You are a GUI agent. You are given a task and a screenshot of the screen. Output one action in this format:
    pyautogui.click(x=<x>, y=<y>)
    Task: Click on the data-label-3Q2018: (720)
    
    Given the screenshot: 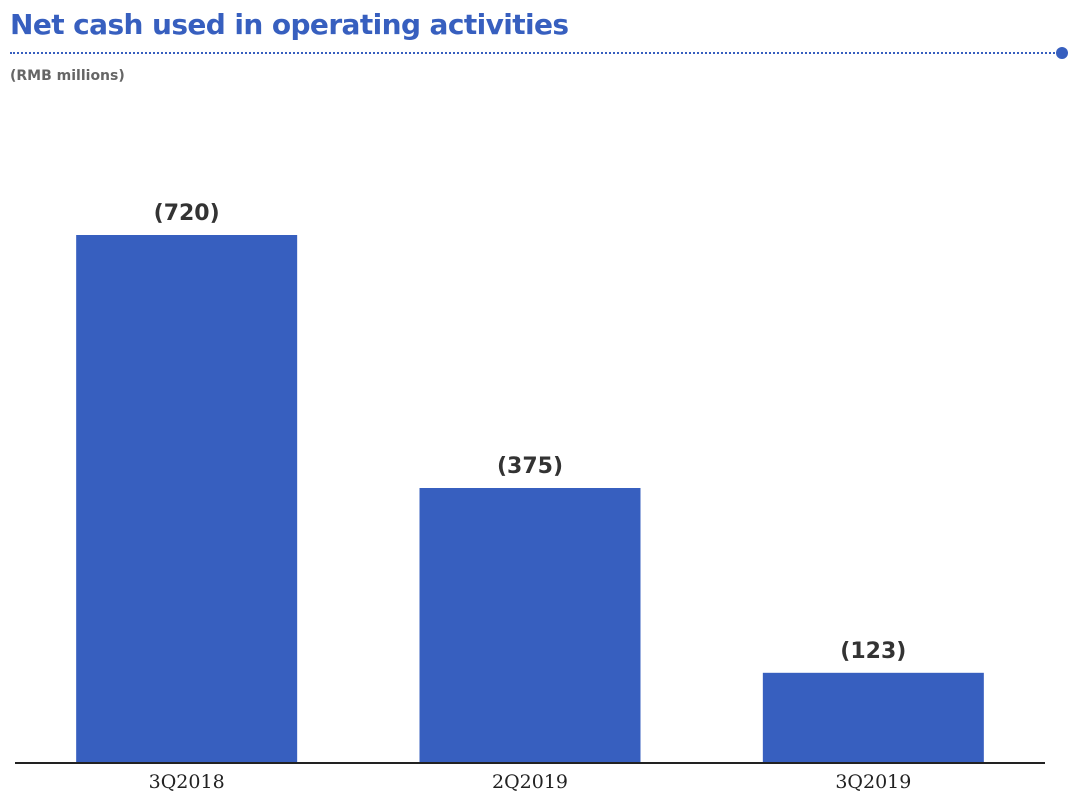 What is the action you would take?
    pyautogui.click(x=187, y=213)
    